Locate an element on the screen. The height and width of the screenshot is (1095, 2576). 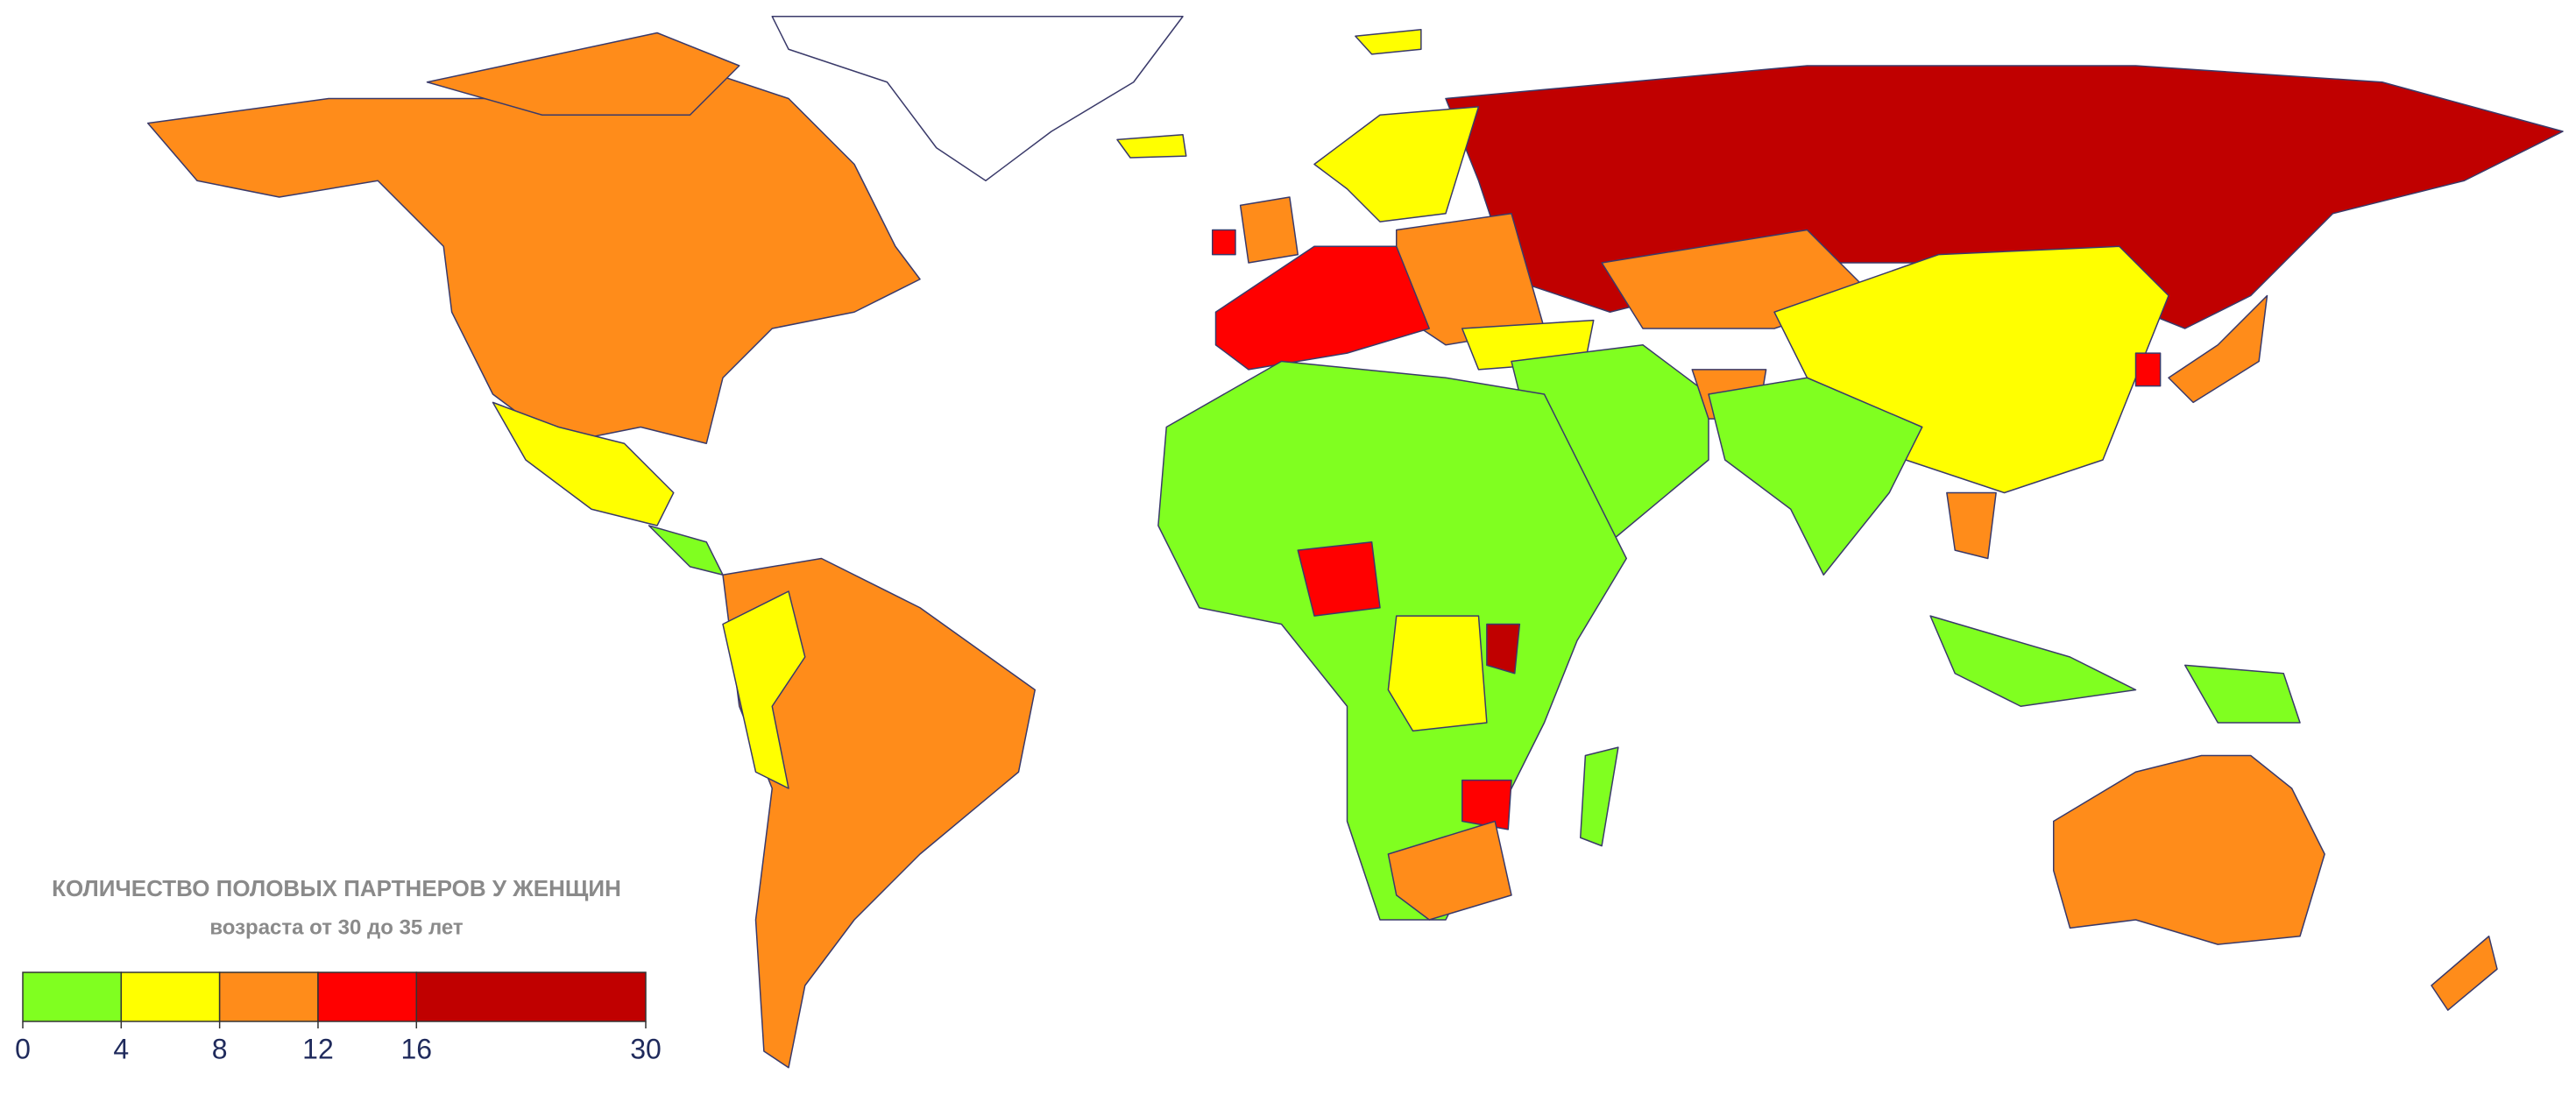
nigeria is located at coordinates (1339, 579).